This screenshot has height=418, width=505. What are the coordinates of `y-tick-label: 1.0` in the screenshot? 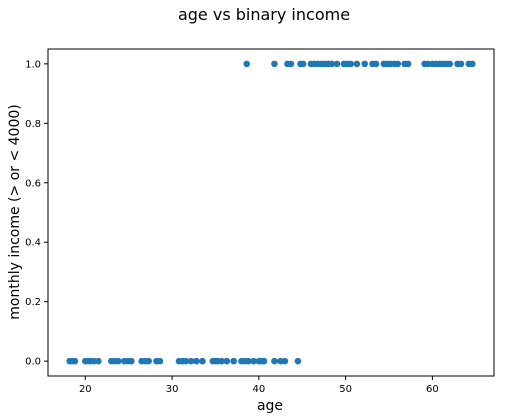 It's located at (33, 64).